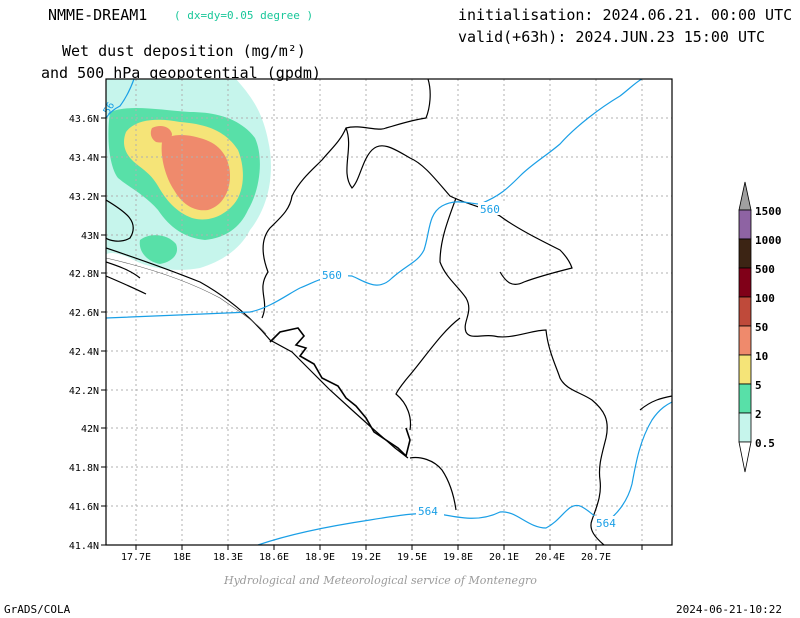  I want to click on variable-title: Wet dust deposition (mg/m²), so click(184, 51).